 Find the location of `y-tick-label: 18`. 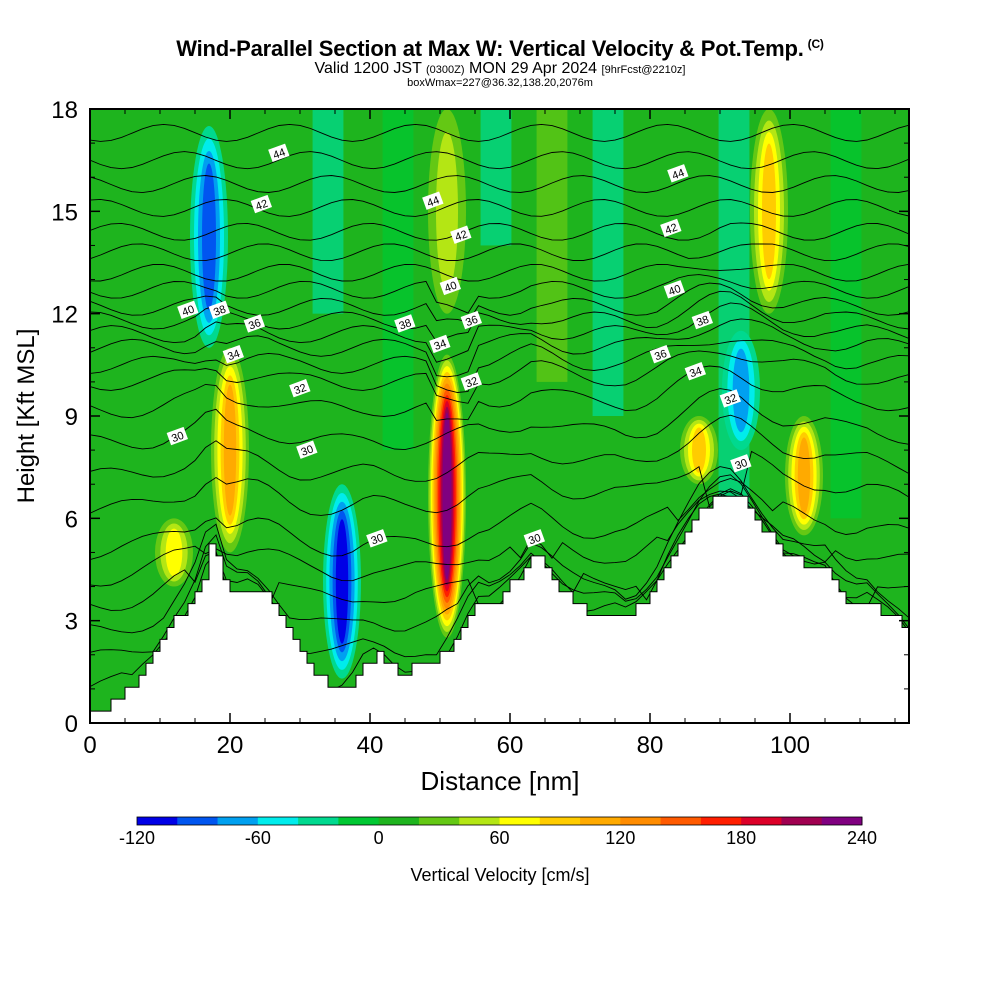

y-tick-label: 18 is located at coordinates (64, 110).